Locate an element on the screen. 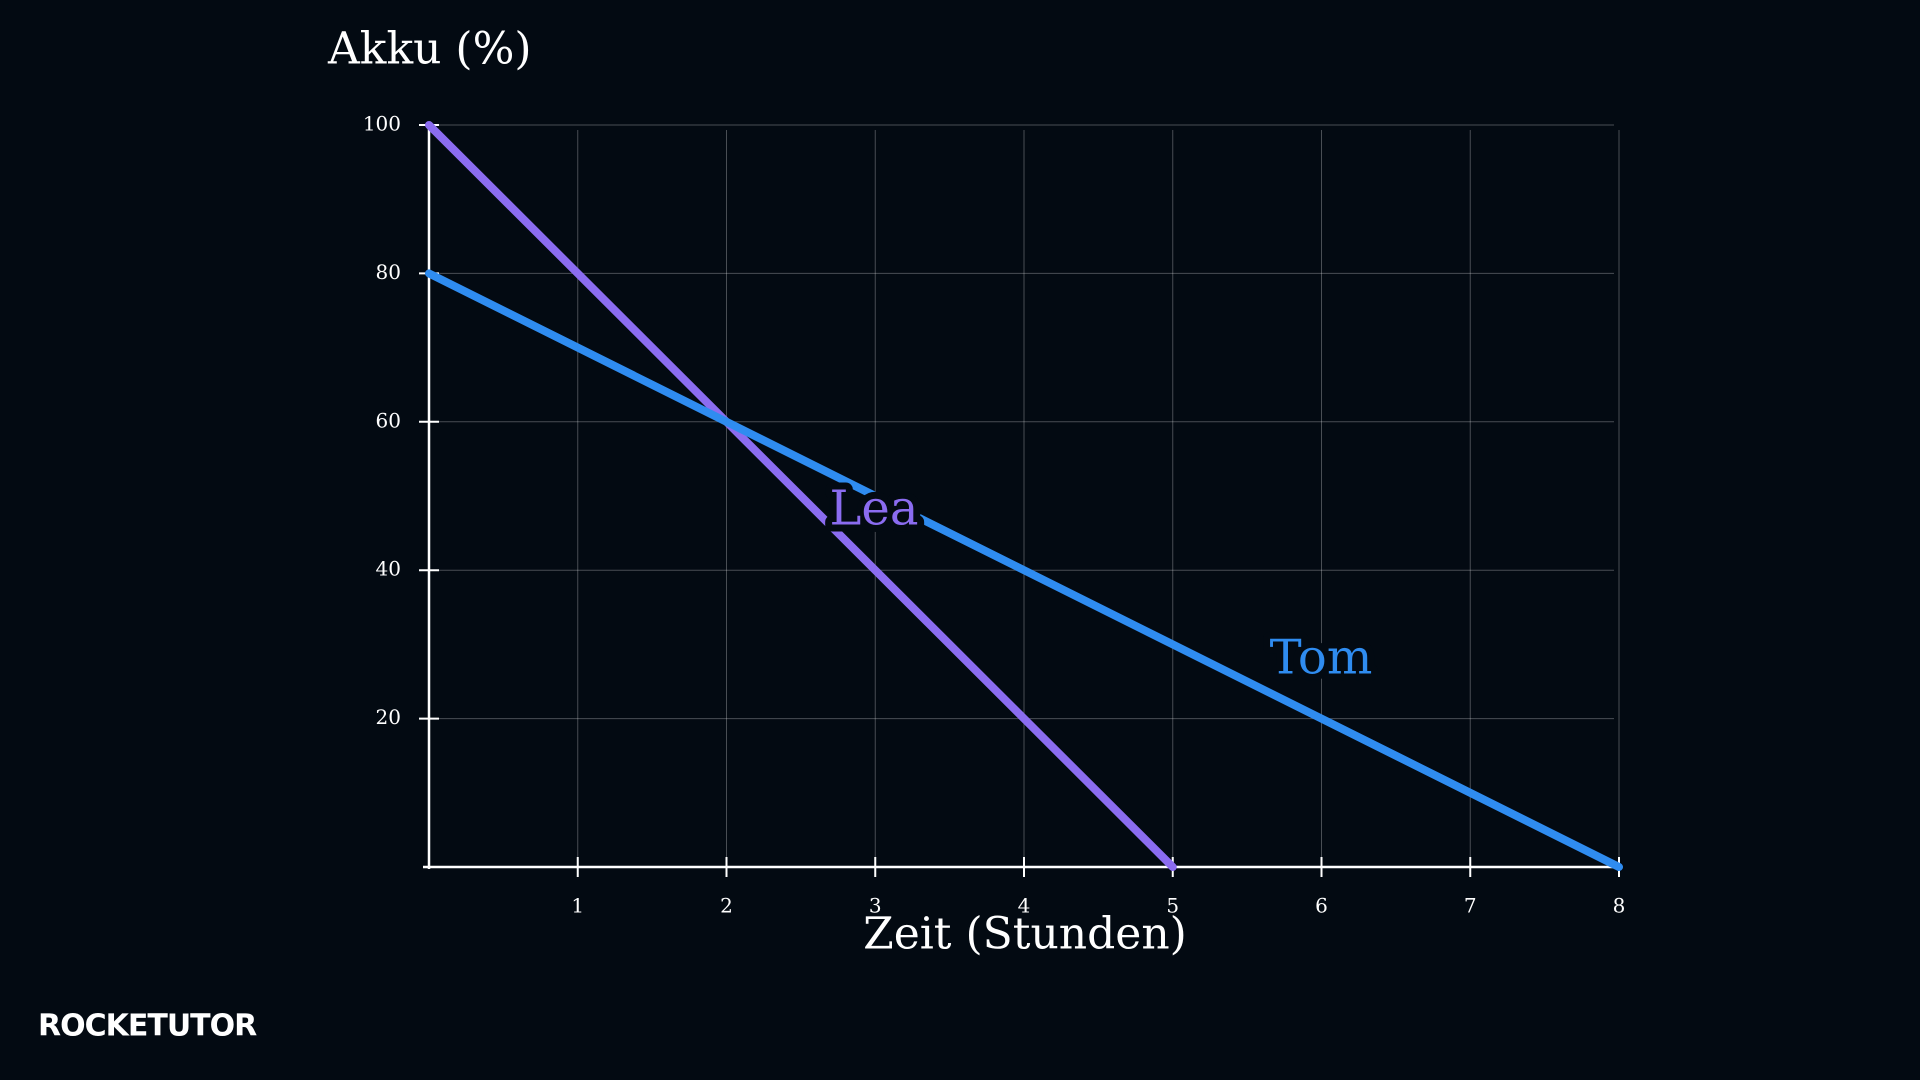  y-tick-label: 80 is located at coordinates (388, 272).